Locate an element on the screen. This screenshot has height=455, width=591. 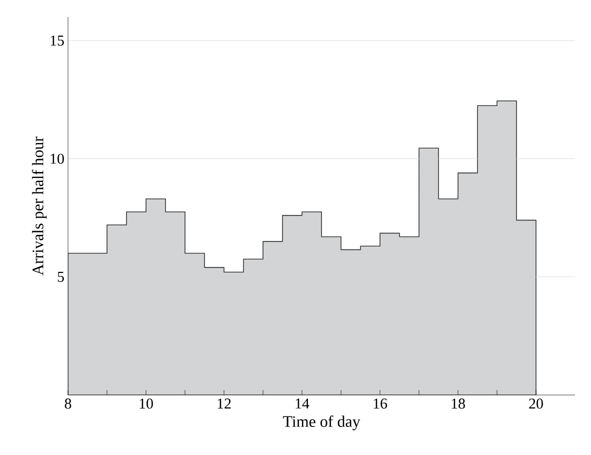
y-tick-label: 15 is located at coordinates (57, 41).